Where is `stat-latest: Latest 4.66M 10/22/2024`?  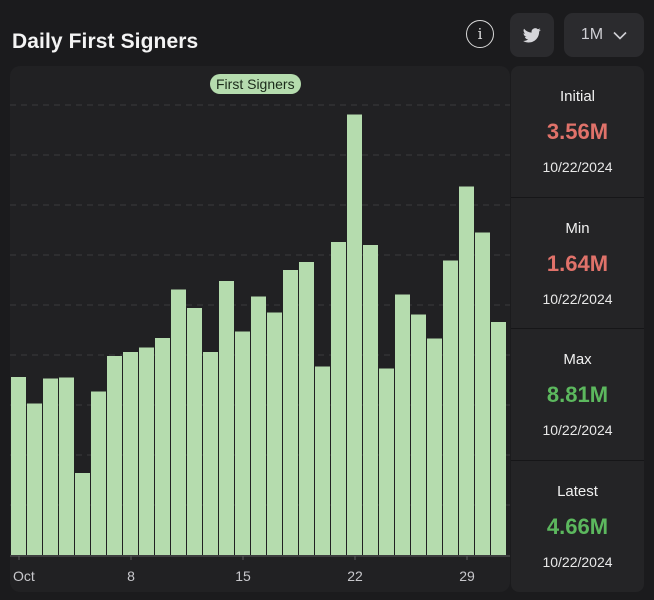
stat-latest: Latest 4.66M 10/22/2024 is located at coordinates (577, 525).